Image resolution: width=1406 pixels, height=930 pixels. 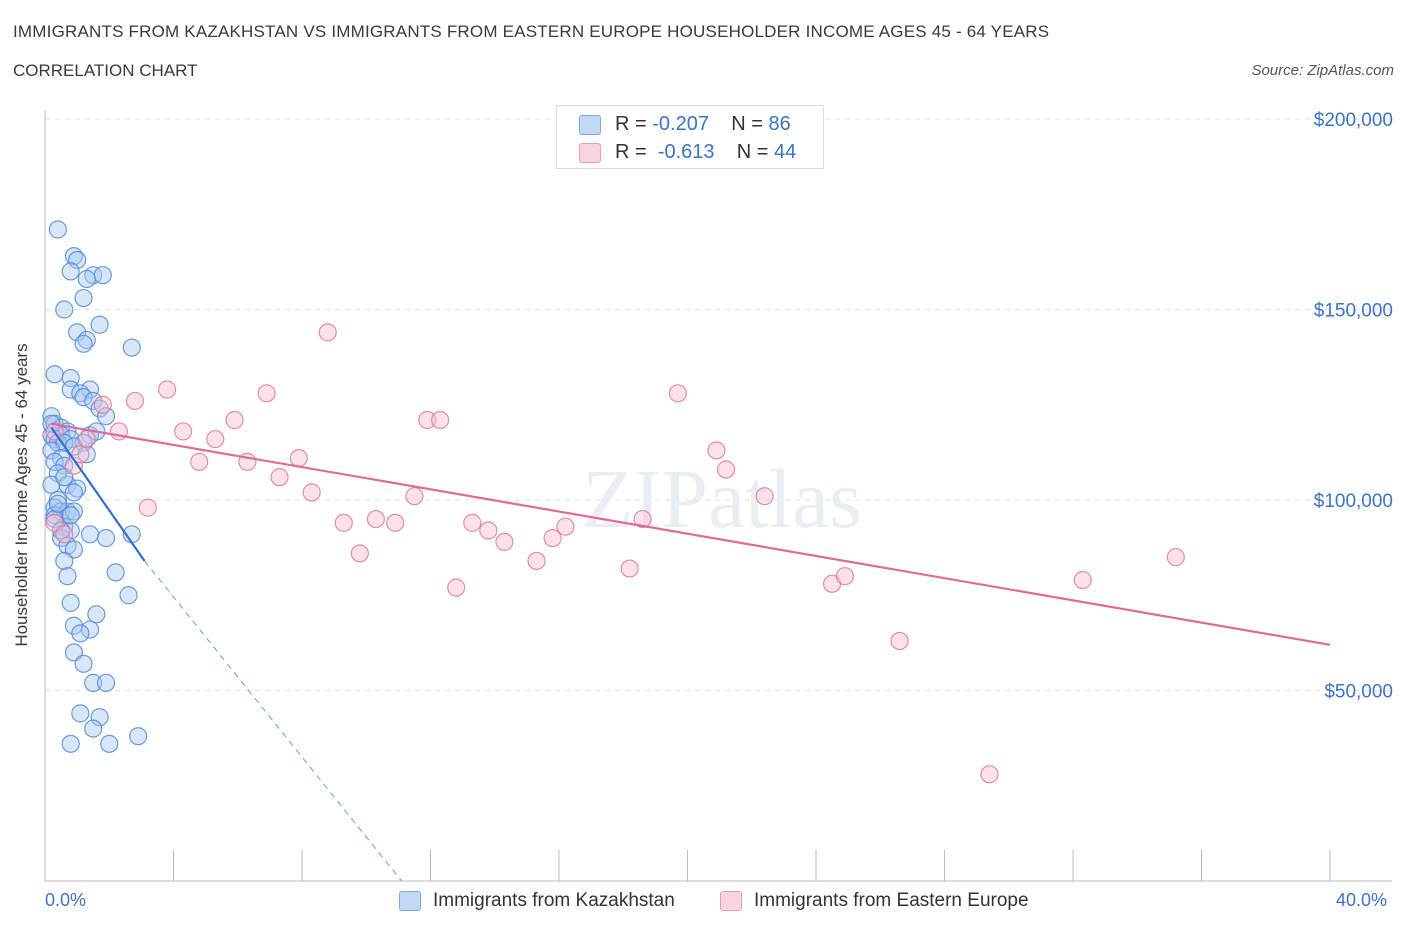 What do you see at coordinates (752, 152) in the screenshot?
I see `legend-n-label: N =` at bounding box center [752, 152].